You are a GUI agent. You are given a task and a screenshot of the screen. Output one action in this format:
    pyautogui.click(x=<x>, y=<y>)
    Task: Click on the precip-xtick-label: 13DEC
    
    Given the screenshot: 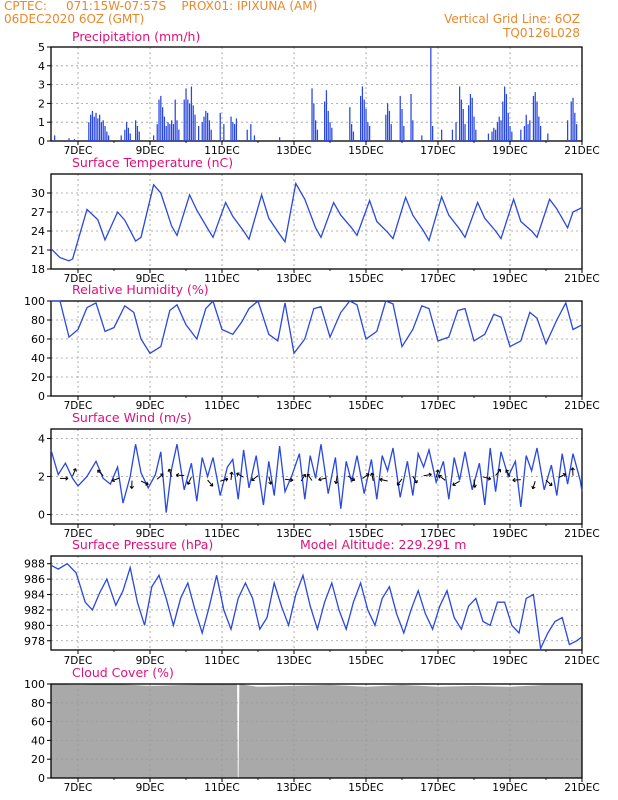 What is the action you would take?
    pyautogui.click(x=293, y=151)
    